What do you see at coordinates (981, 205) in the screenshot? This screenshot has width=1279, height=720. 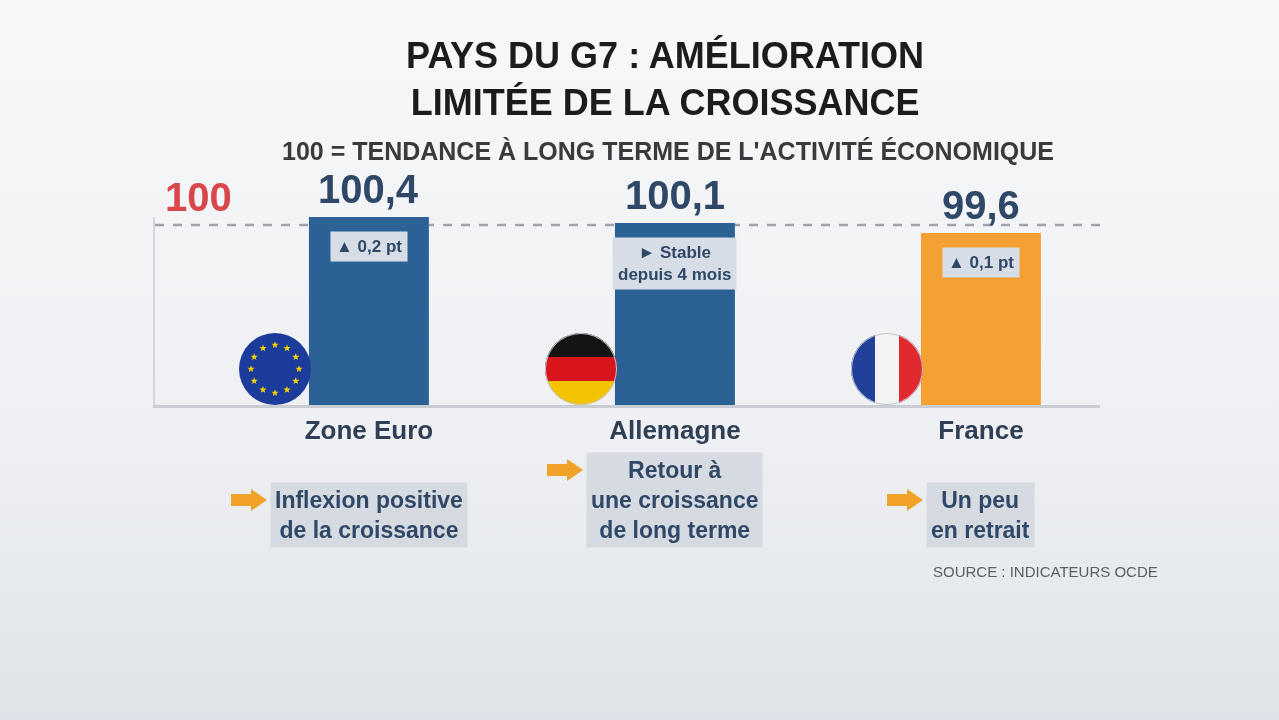 I see `data-label: 99,6` at bounding box center [981, 205].